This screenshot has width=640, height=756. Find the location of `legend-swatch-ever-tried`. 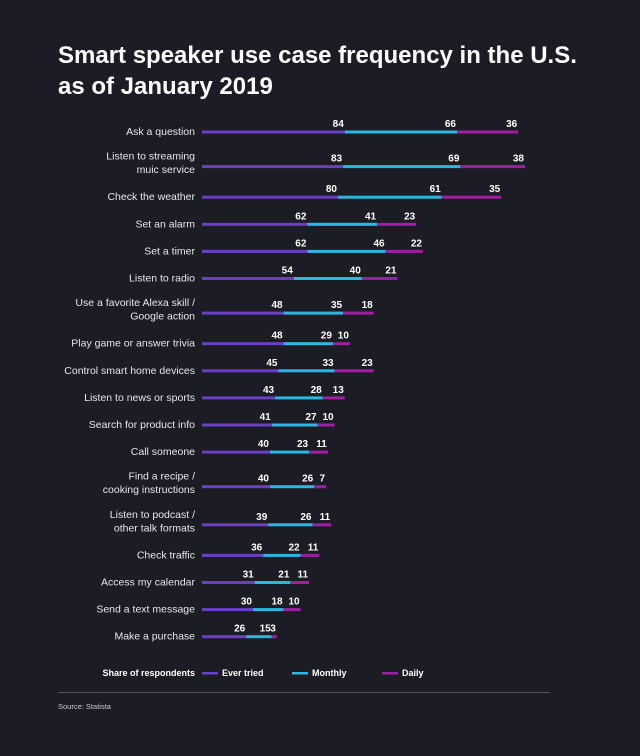

legend-swatch-ever-tried is located at coordinates (210, 673).